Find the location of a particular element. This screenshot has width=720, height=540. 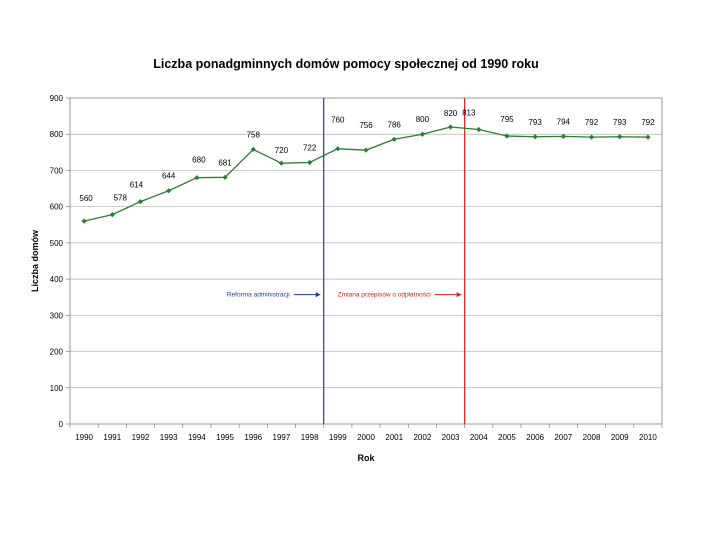

y-tick-label: 100 is located at coordinates (57, 388).